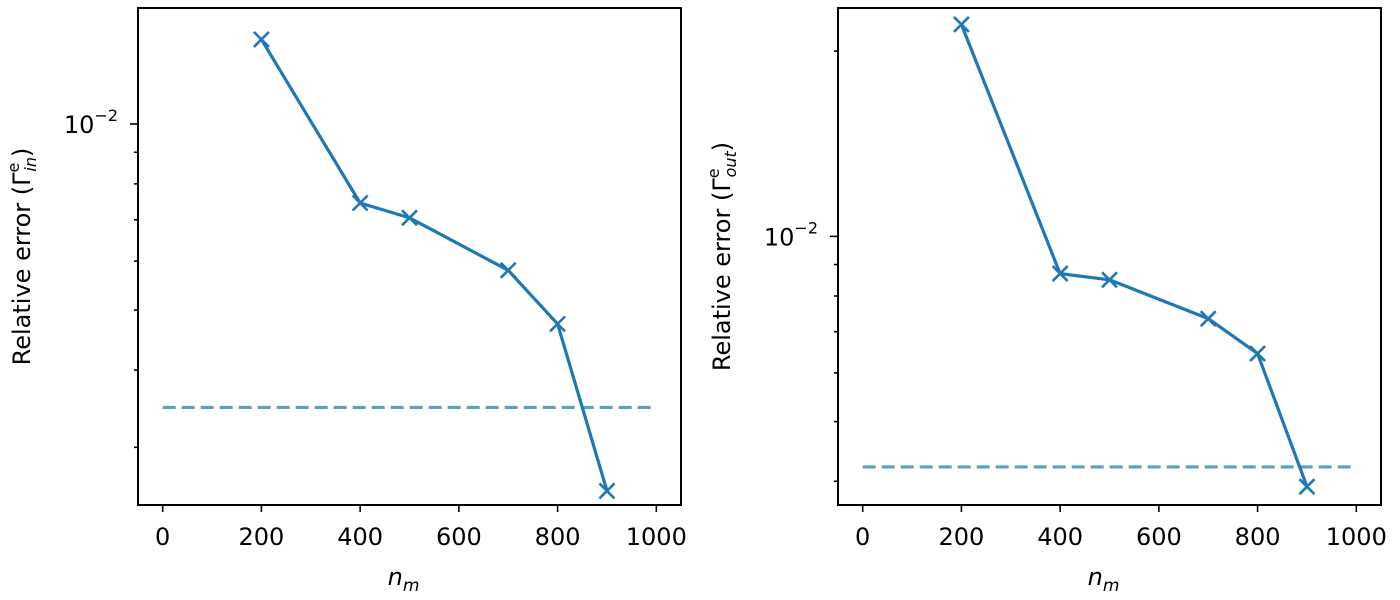 This screenshot has width=1400, height=600. I want to click on y-axis-label-subscript: out, so click(730, 163).